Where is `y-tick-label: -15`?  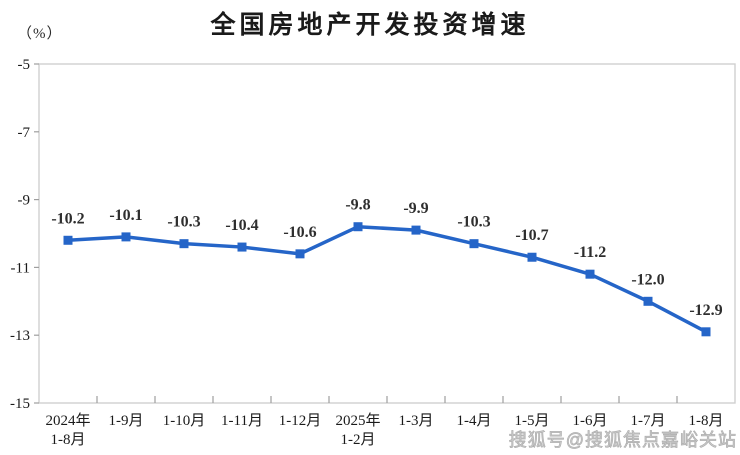 y-tick-label: -15 is located at coordinates (20, 404).